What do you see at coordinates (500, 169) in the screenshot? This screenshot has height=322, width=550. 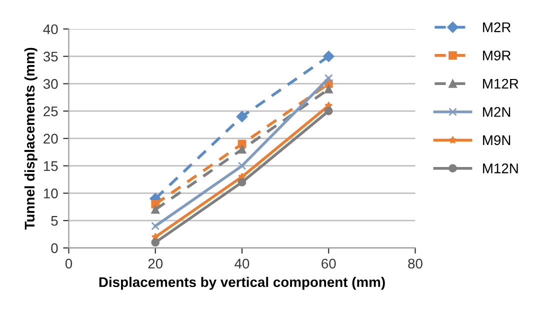 I see `legend-label: M12N` at bounding box center [500, 169].